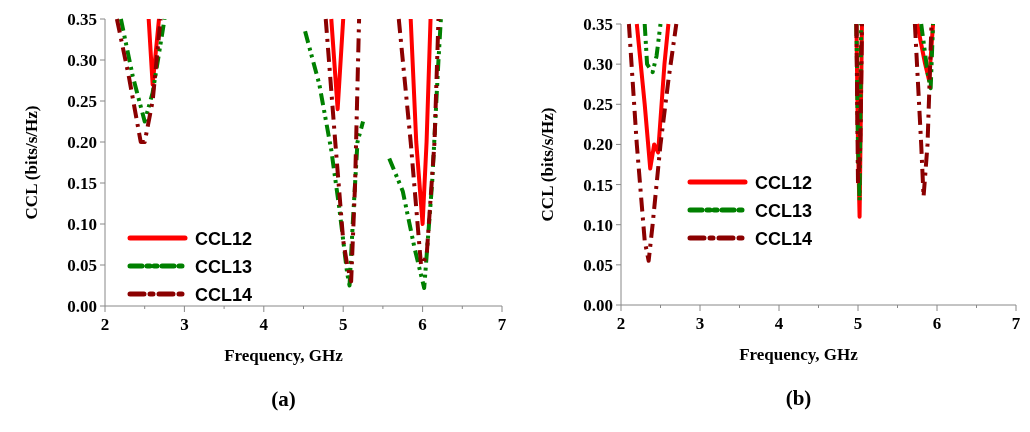  Describe the element at coordinates (283, 399) in the screenshot. I see `text: (a)` at that location.